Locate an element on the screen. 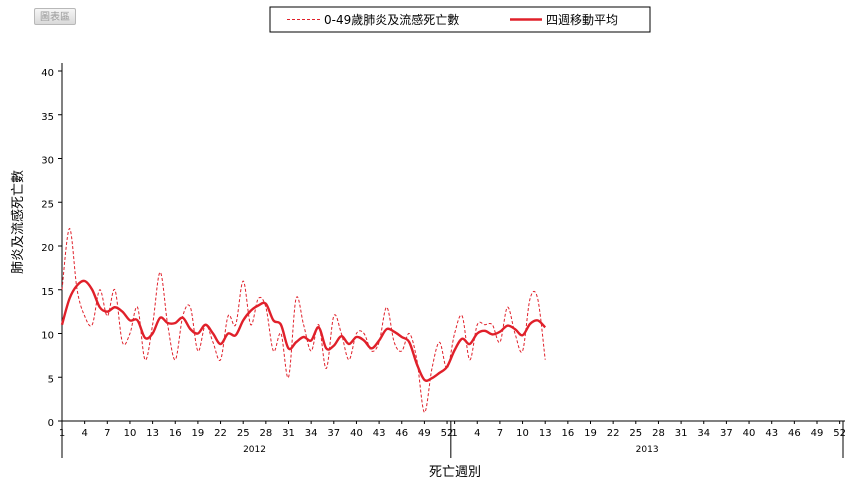  year-label: 2013 is located at coordinates (647, 450).